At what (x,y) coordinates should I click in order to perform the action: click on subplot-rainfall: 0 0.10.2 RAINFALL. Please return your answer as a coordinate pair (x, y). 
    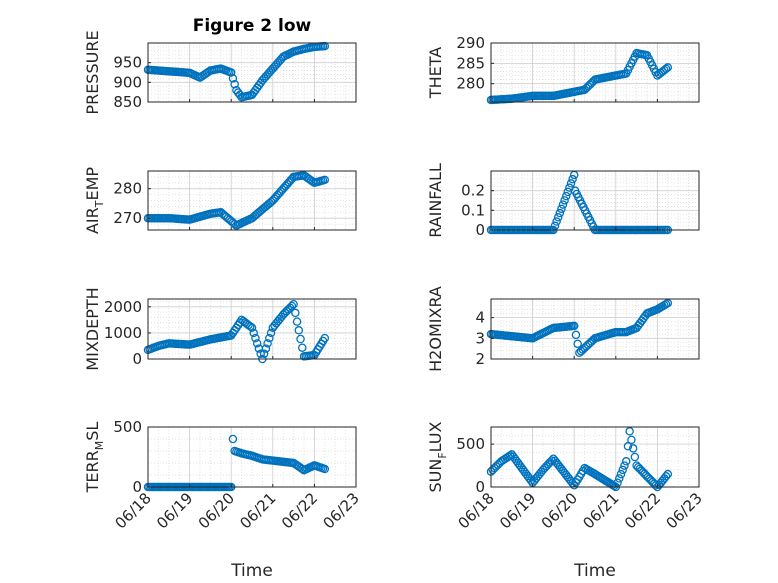
    Looking at the image, I should click on (563, 201).